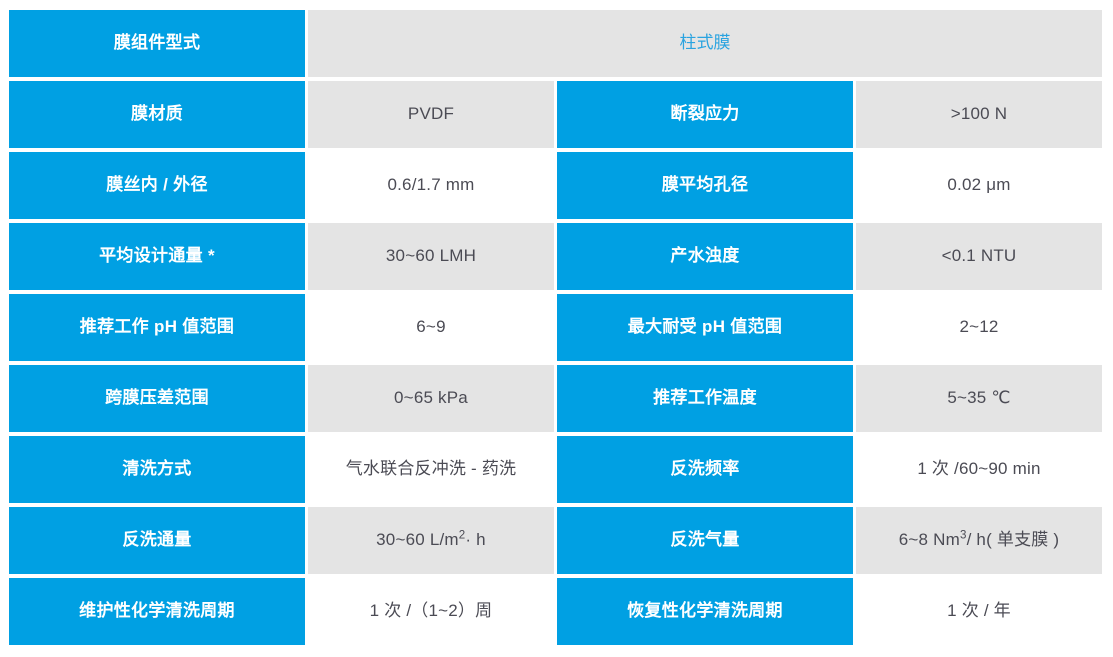 This screenshot has width=1113, height=657. I want to click on table-header-row: 膜组件型式 柱式膜, so click(555, 43).